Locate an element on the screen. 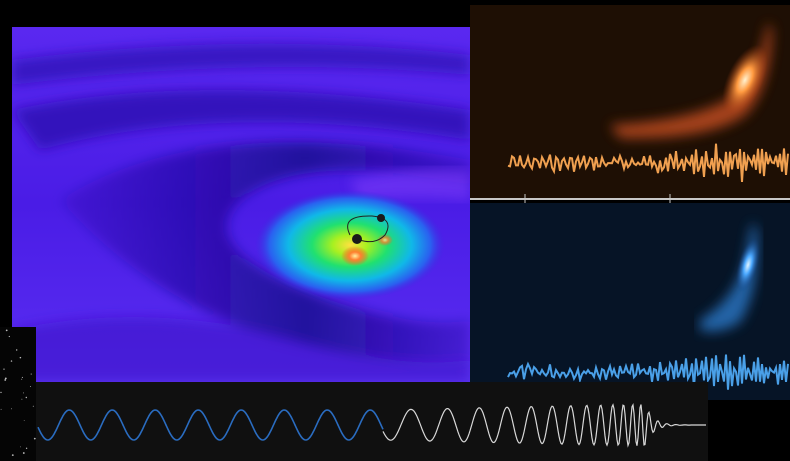 The width and height of the screenshot is (790, 461). inner-arm-highlight is located at coordinates (410, 184).